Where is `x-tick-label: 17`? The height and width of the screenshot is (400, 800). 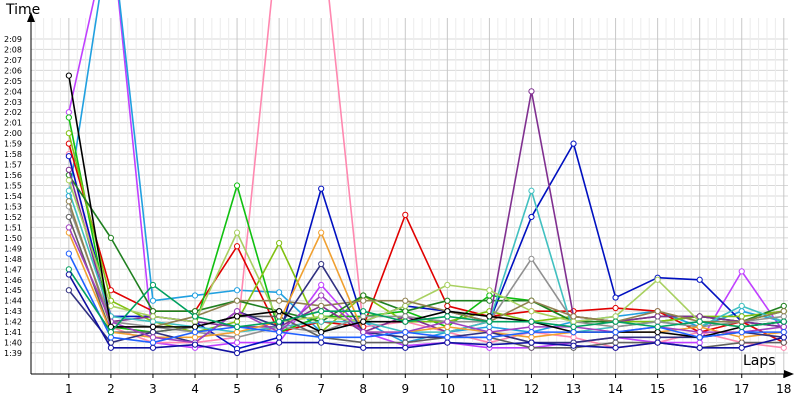 x-tick-label: 17 is located at coordinates (741, 389).